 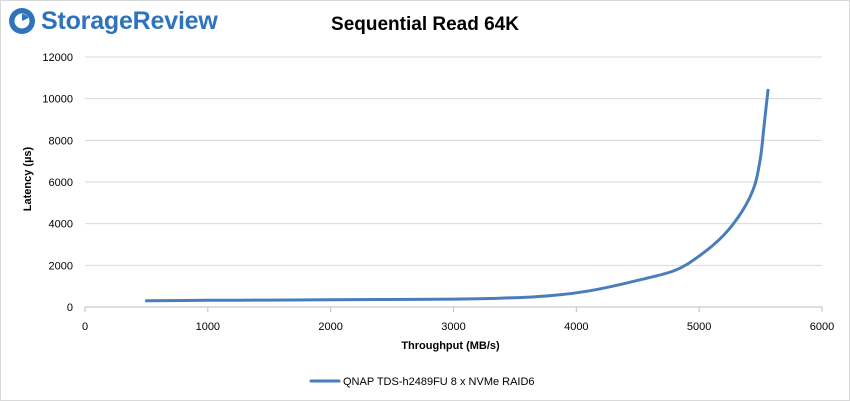 What do you see at coordinates (822, 327) in the screenshot?
I see `x-tick-label: 6000` at bounding box center [822, 327].